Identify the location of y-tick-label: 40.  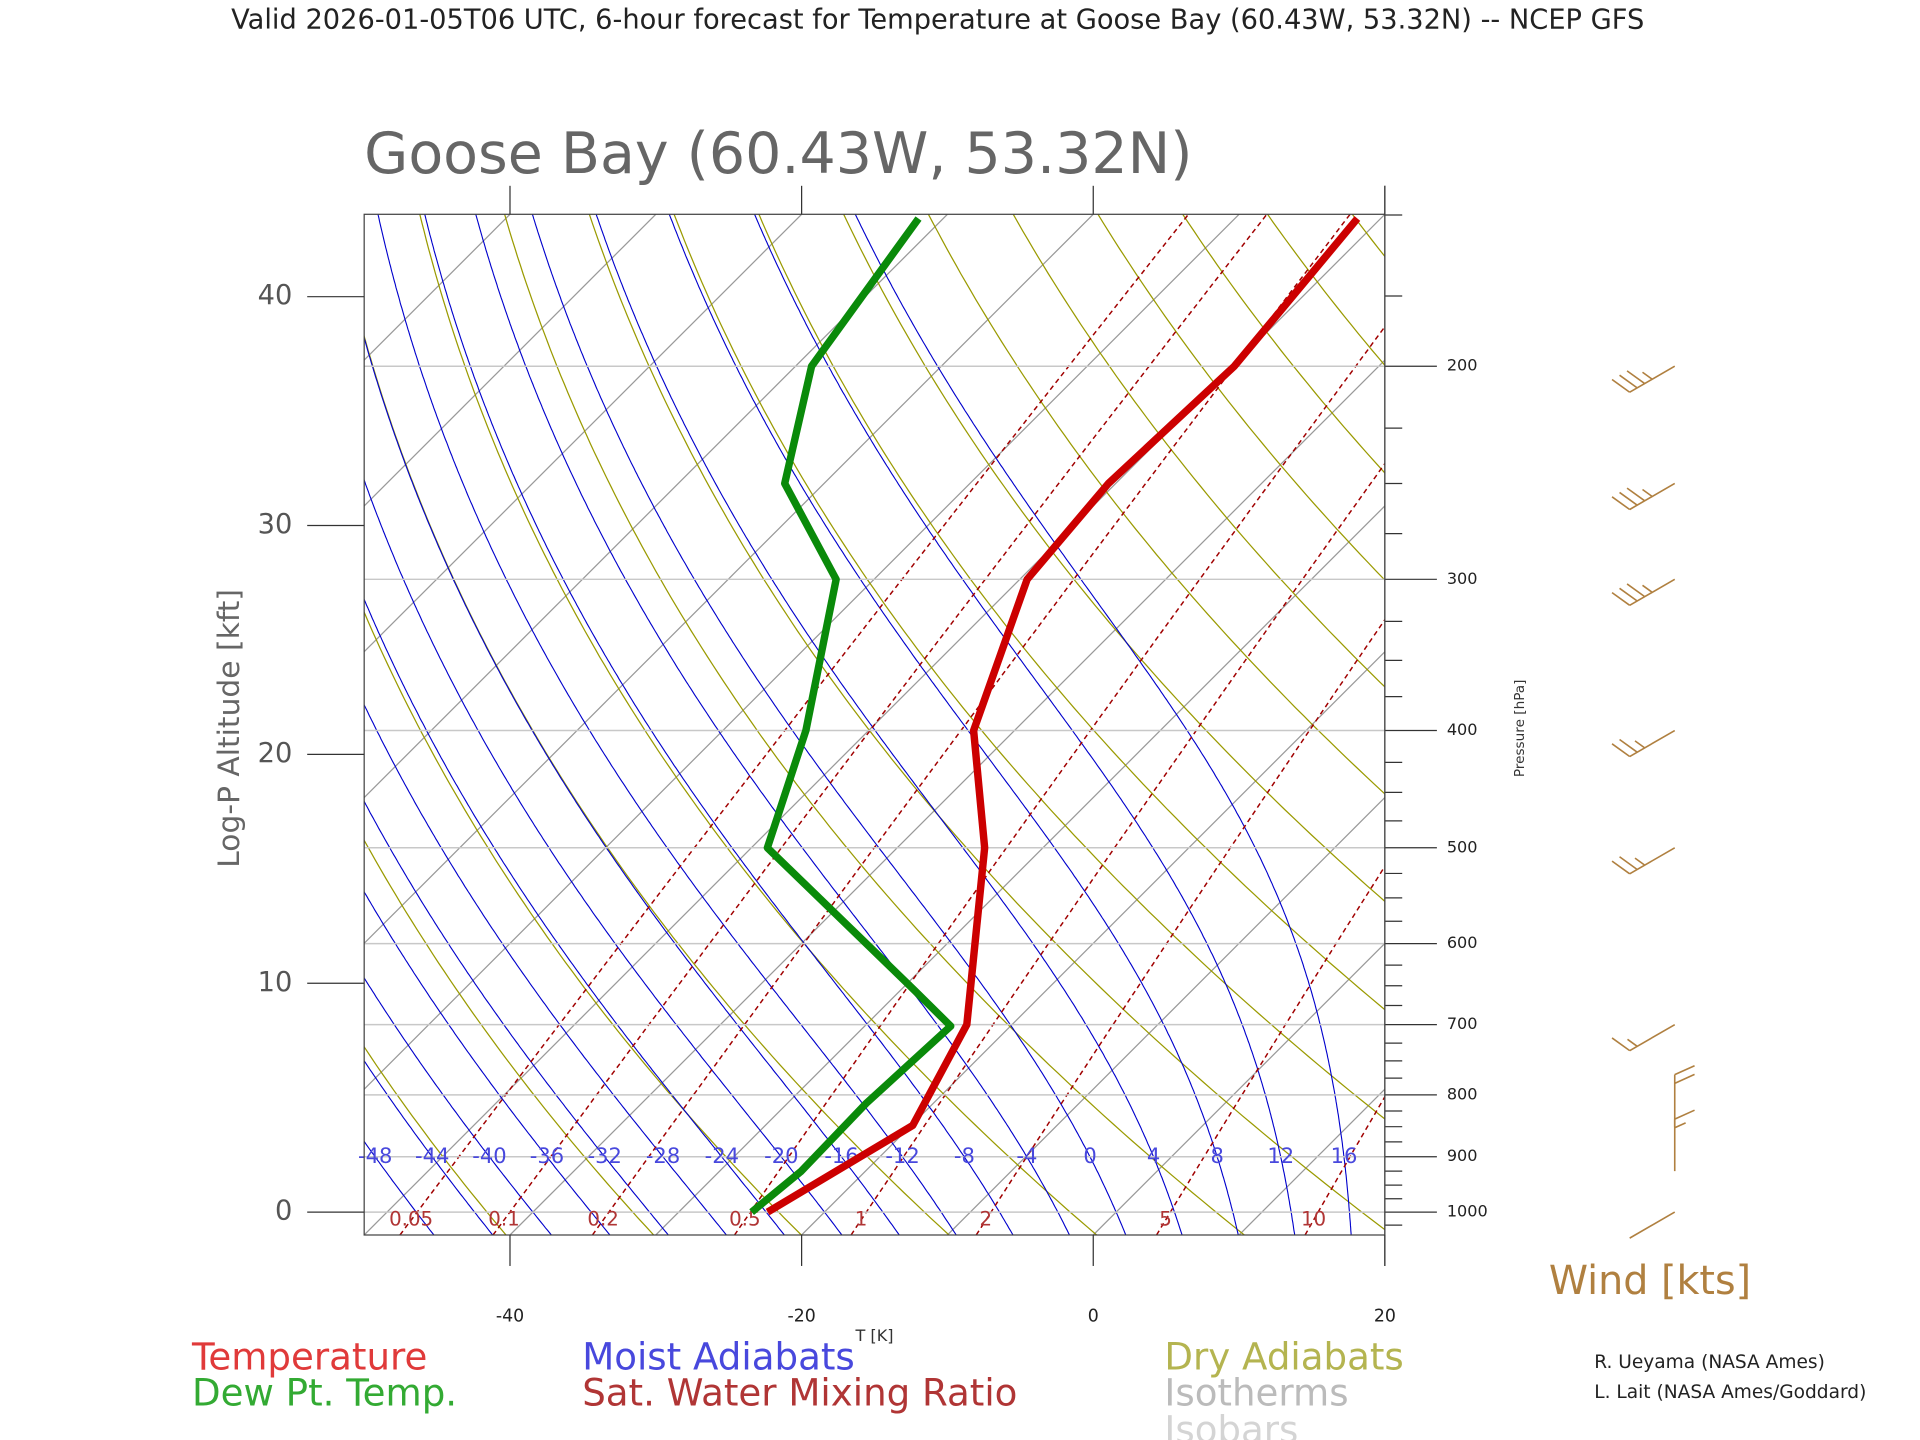
(275, 295).